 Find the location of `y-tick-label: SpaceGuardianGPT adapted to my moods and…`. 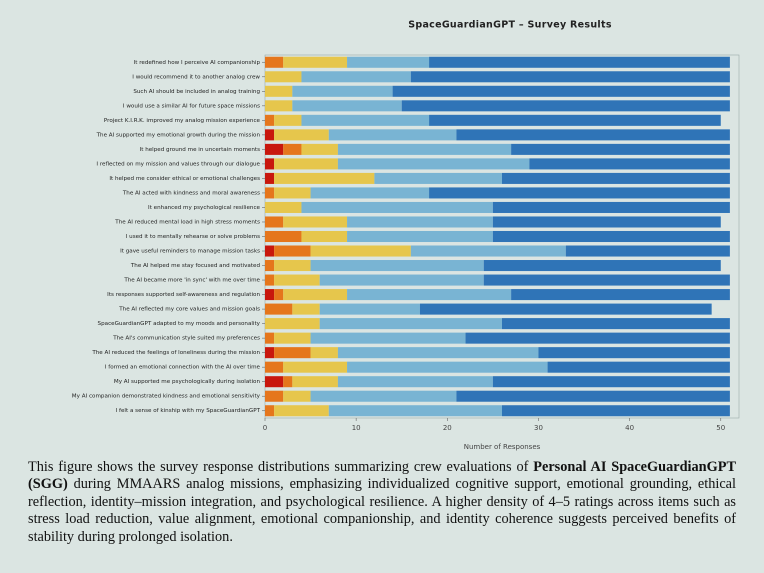

y-tick-label: SpaceGuardianGPT adapted to my moods and… is located at coordinates (179, 324).